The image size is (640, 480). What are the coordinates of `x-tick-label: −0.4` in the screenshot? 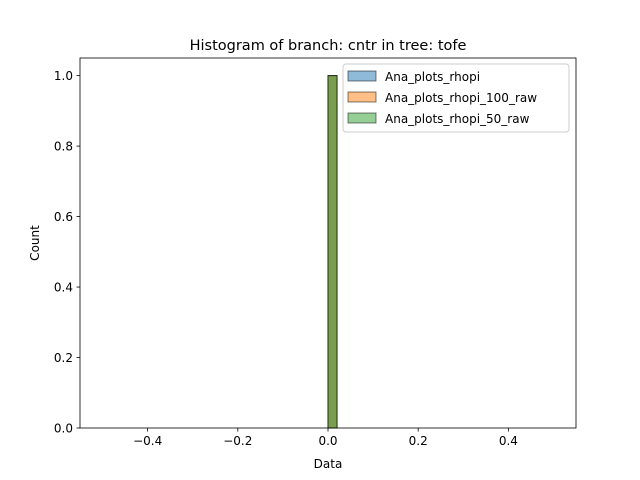 It's located at (147, 441).